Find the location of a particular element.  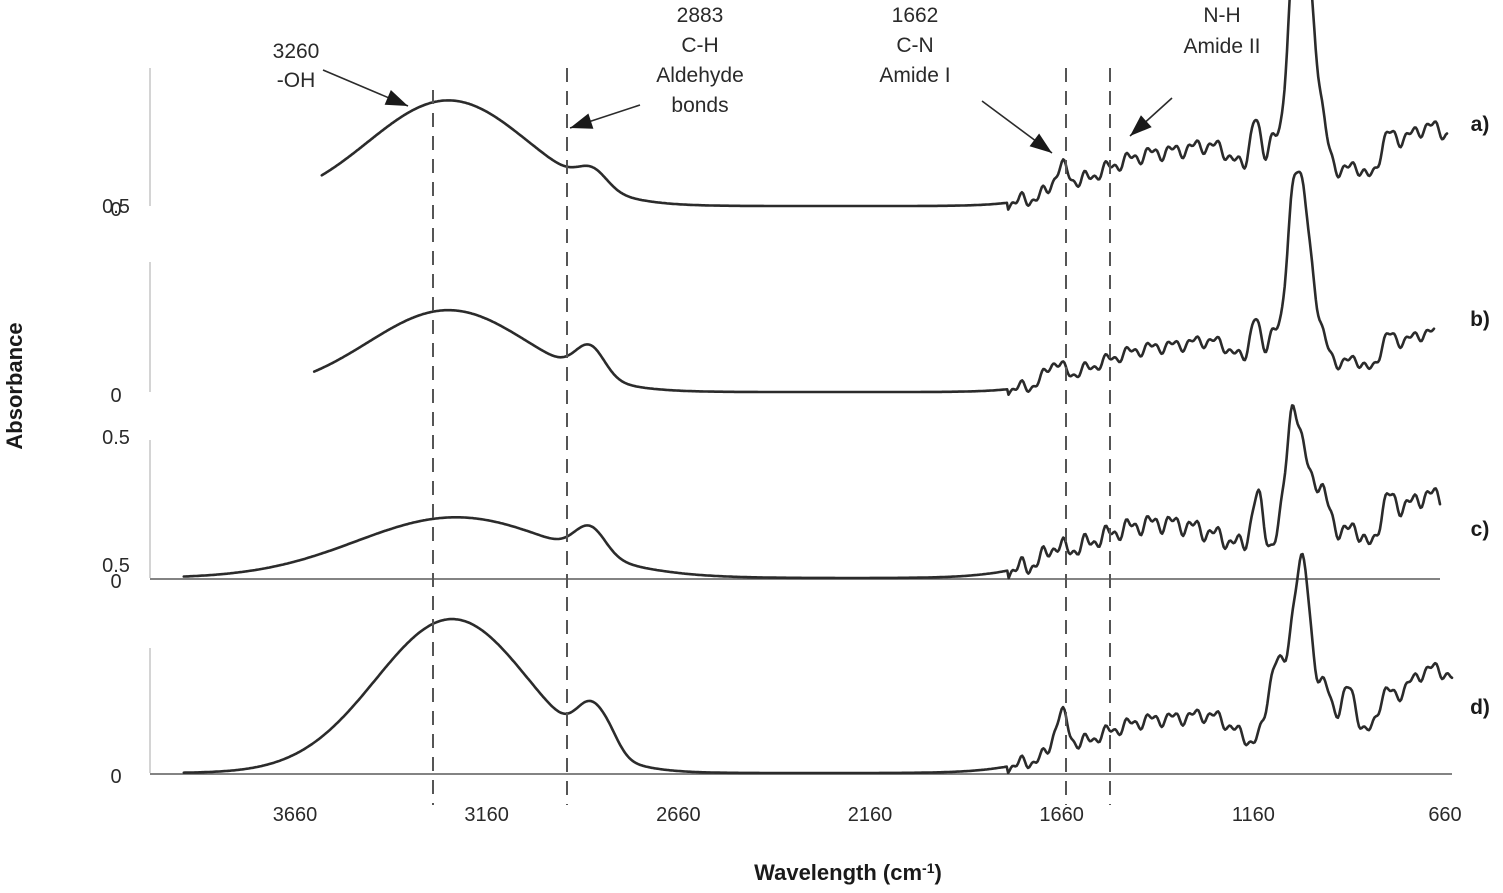

x-axis-title-text: Wavelength (cm is located at coordinates (838, 872).